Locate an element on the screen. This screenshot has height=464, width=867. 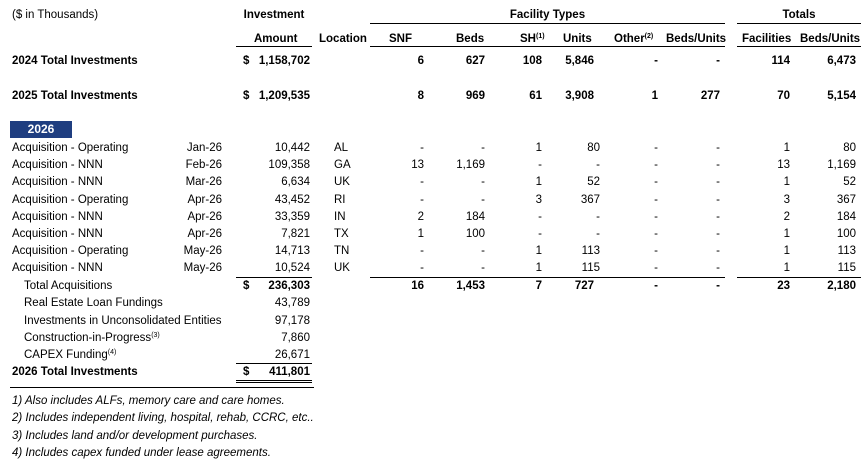
row-date: May-26 is located at coordinates (202, 251).